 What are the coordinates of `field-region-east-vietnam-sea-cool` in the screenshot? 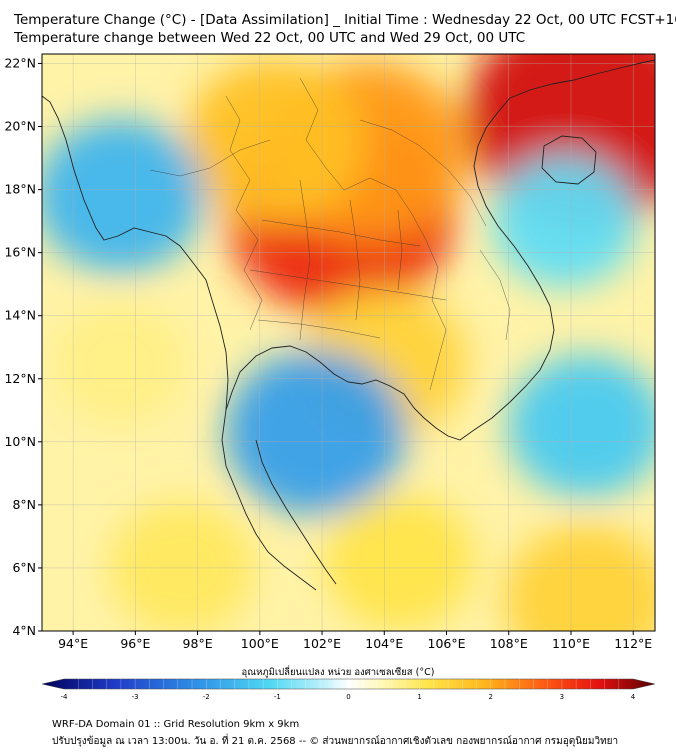 It's located at (564, 221).